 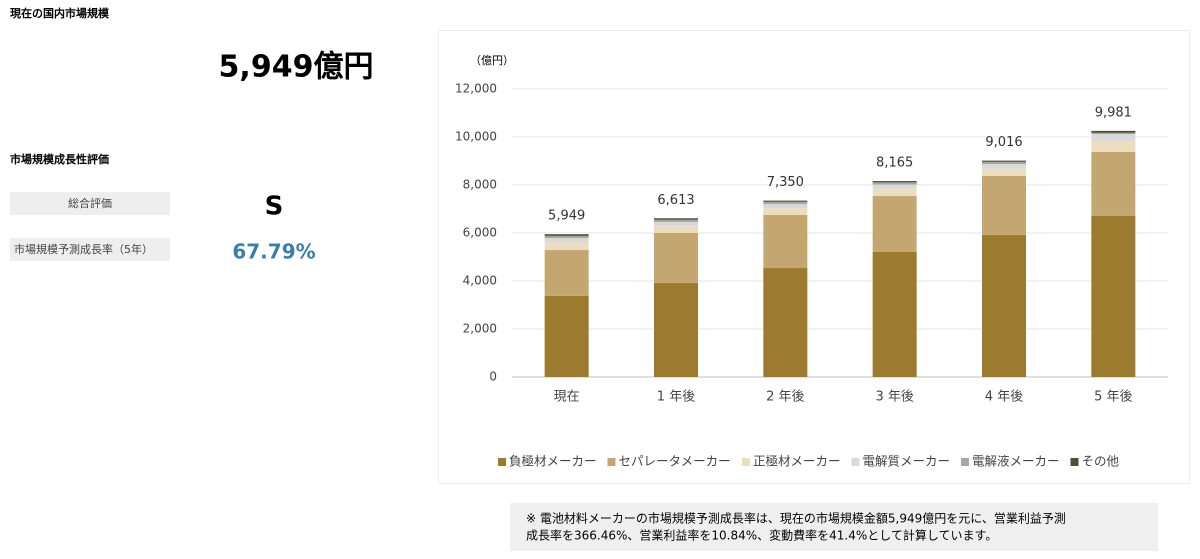 I want to click on legend-label: 正極材メーカー, so click(x=797, y=461).